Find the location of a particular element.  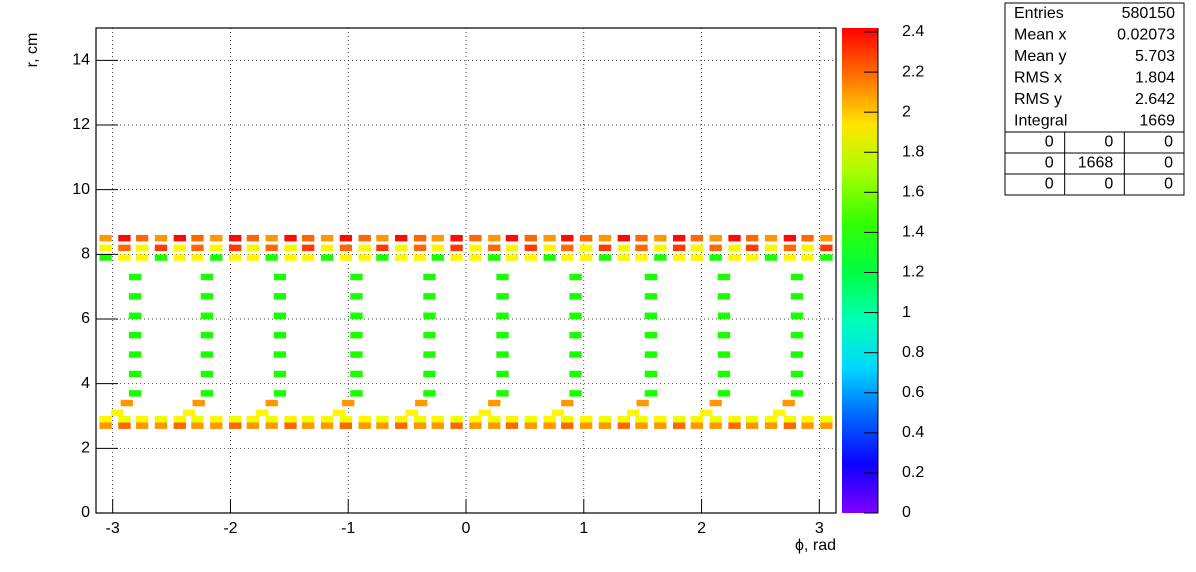

stats-label: Mean x is located at coordinates (1040, 34).